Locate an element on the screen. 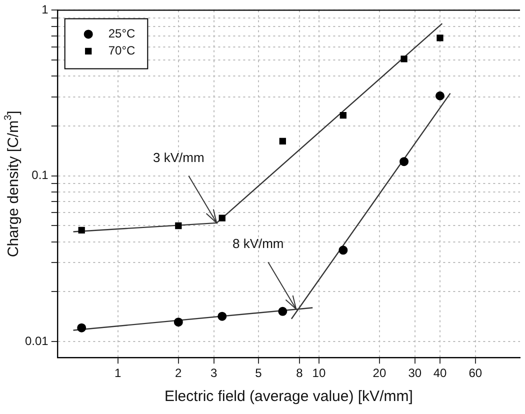  x-tick-label: 20 is located at coordinates (379, 373).